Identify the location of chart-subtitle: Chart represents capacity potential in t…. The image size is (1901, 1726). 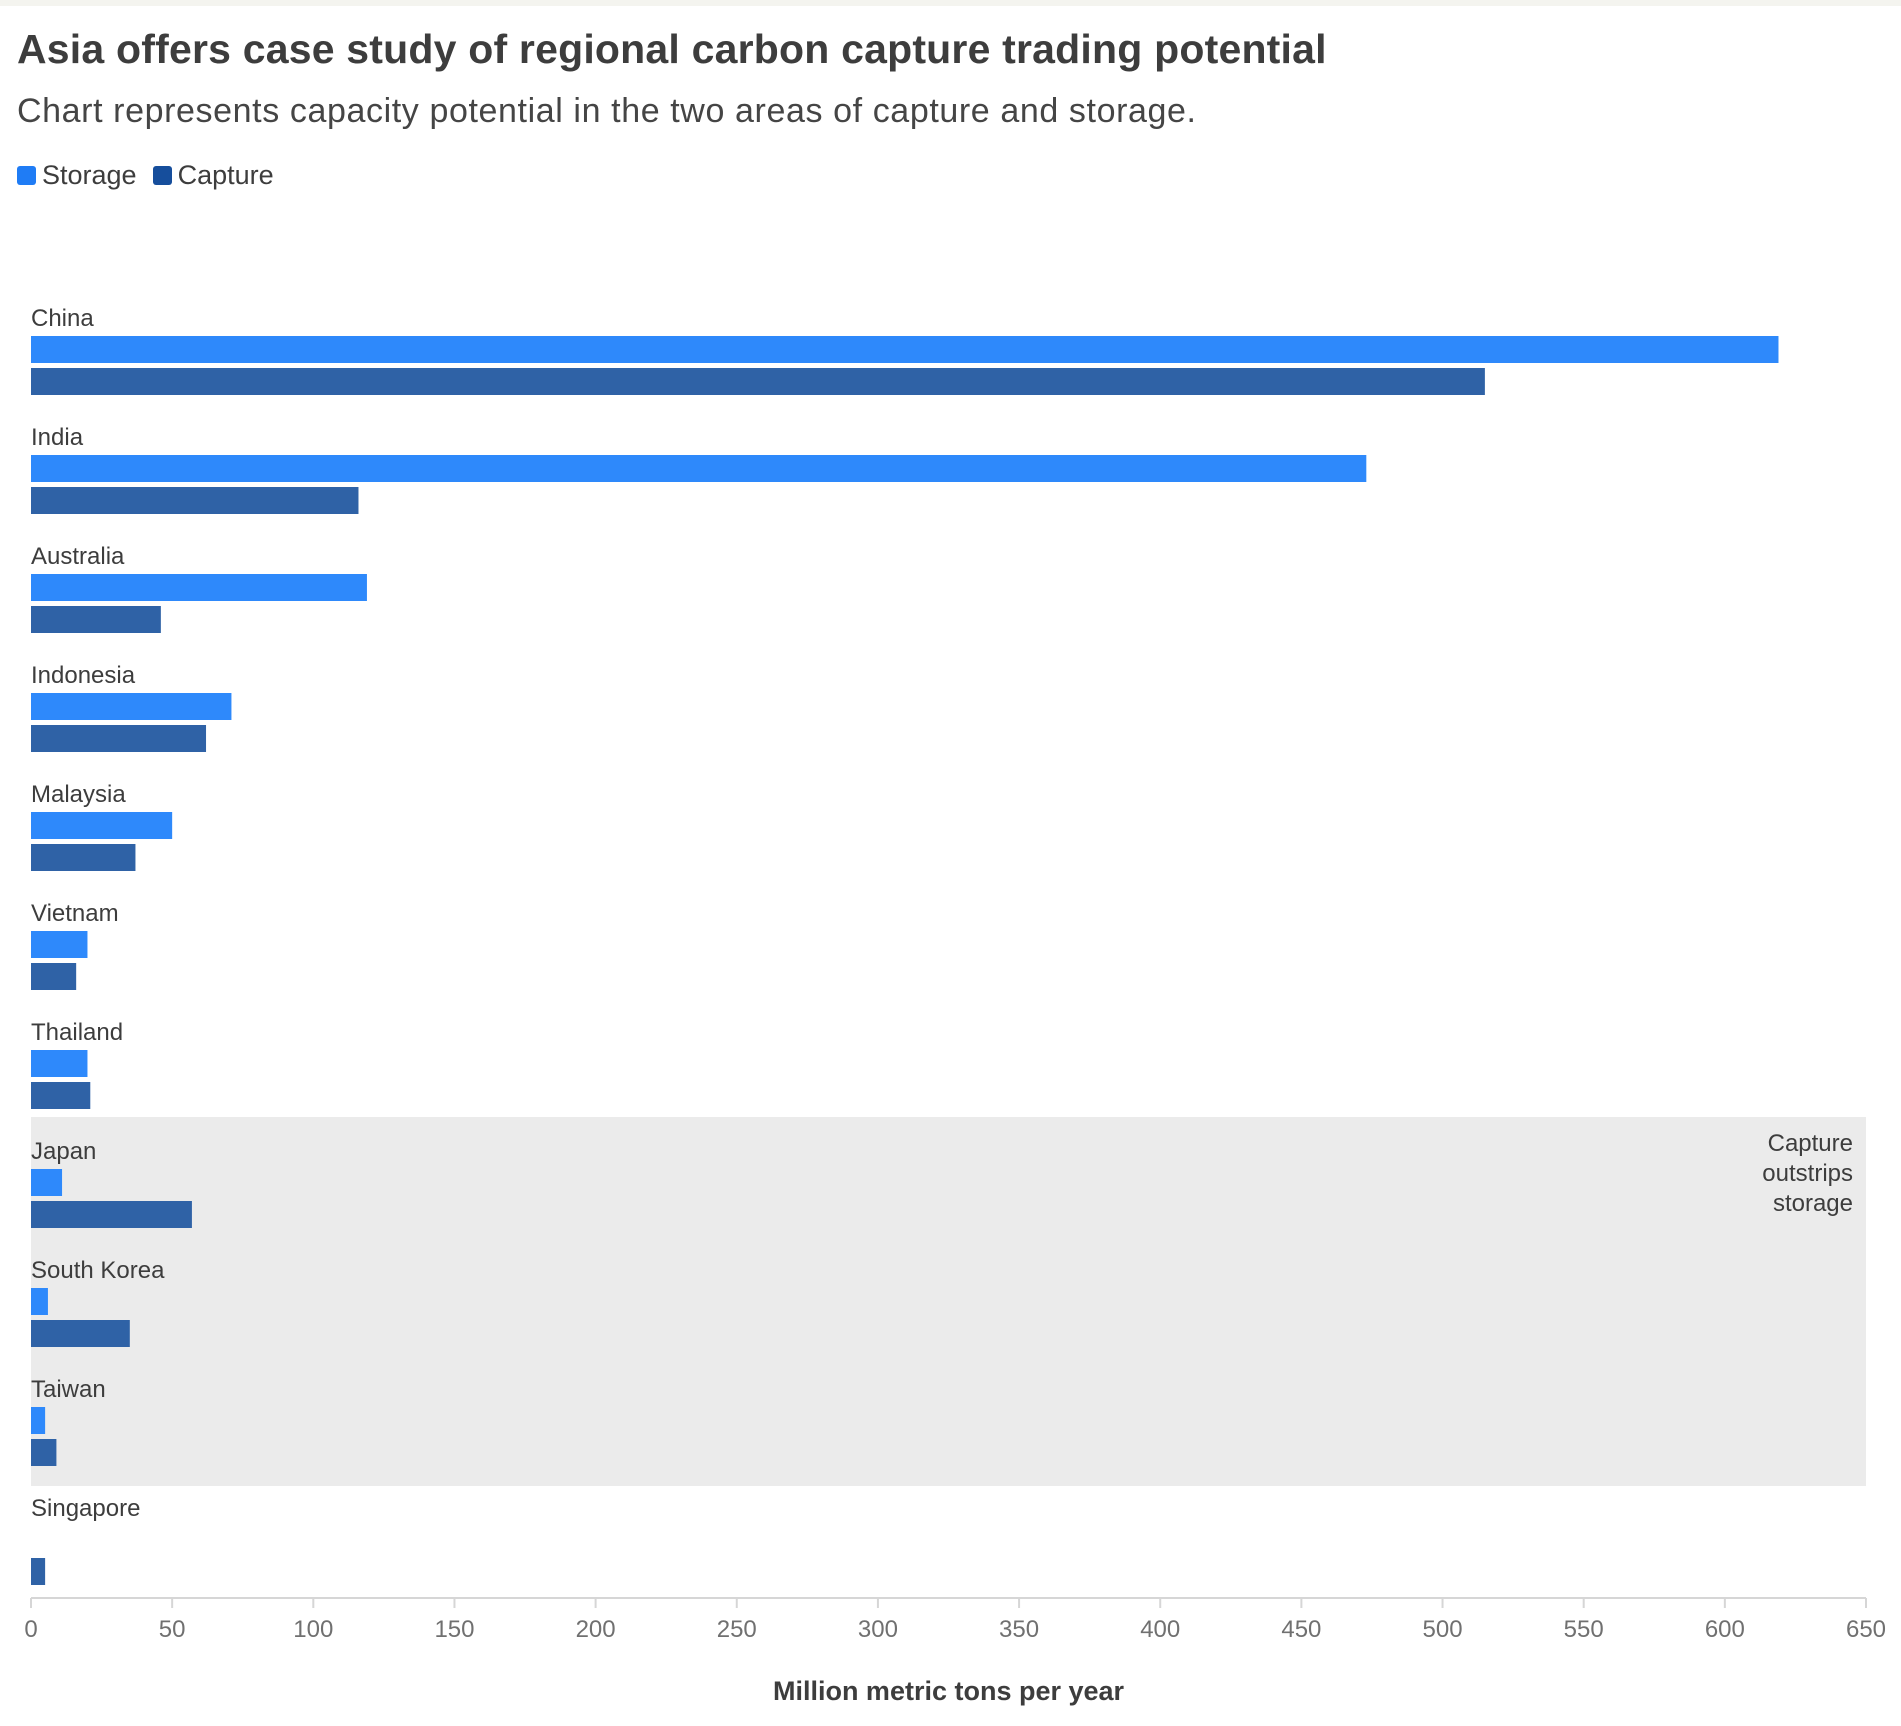
(607, 111).